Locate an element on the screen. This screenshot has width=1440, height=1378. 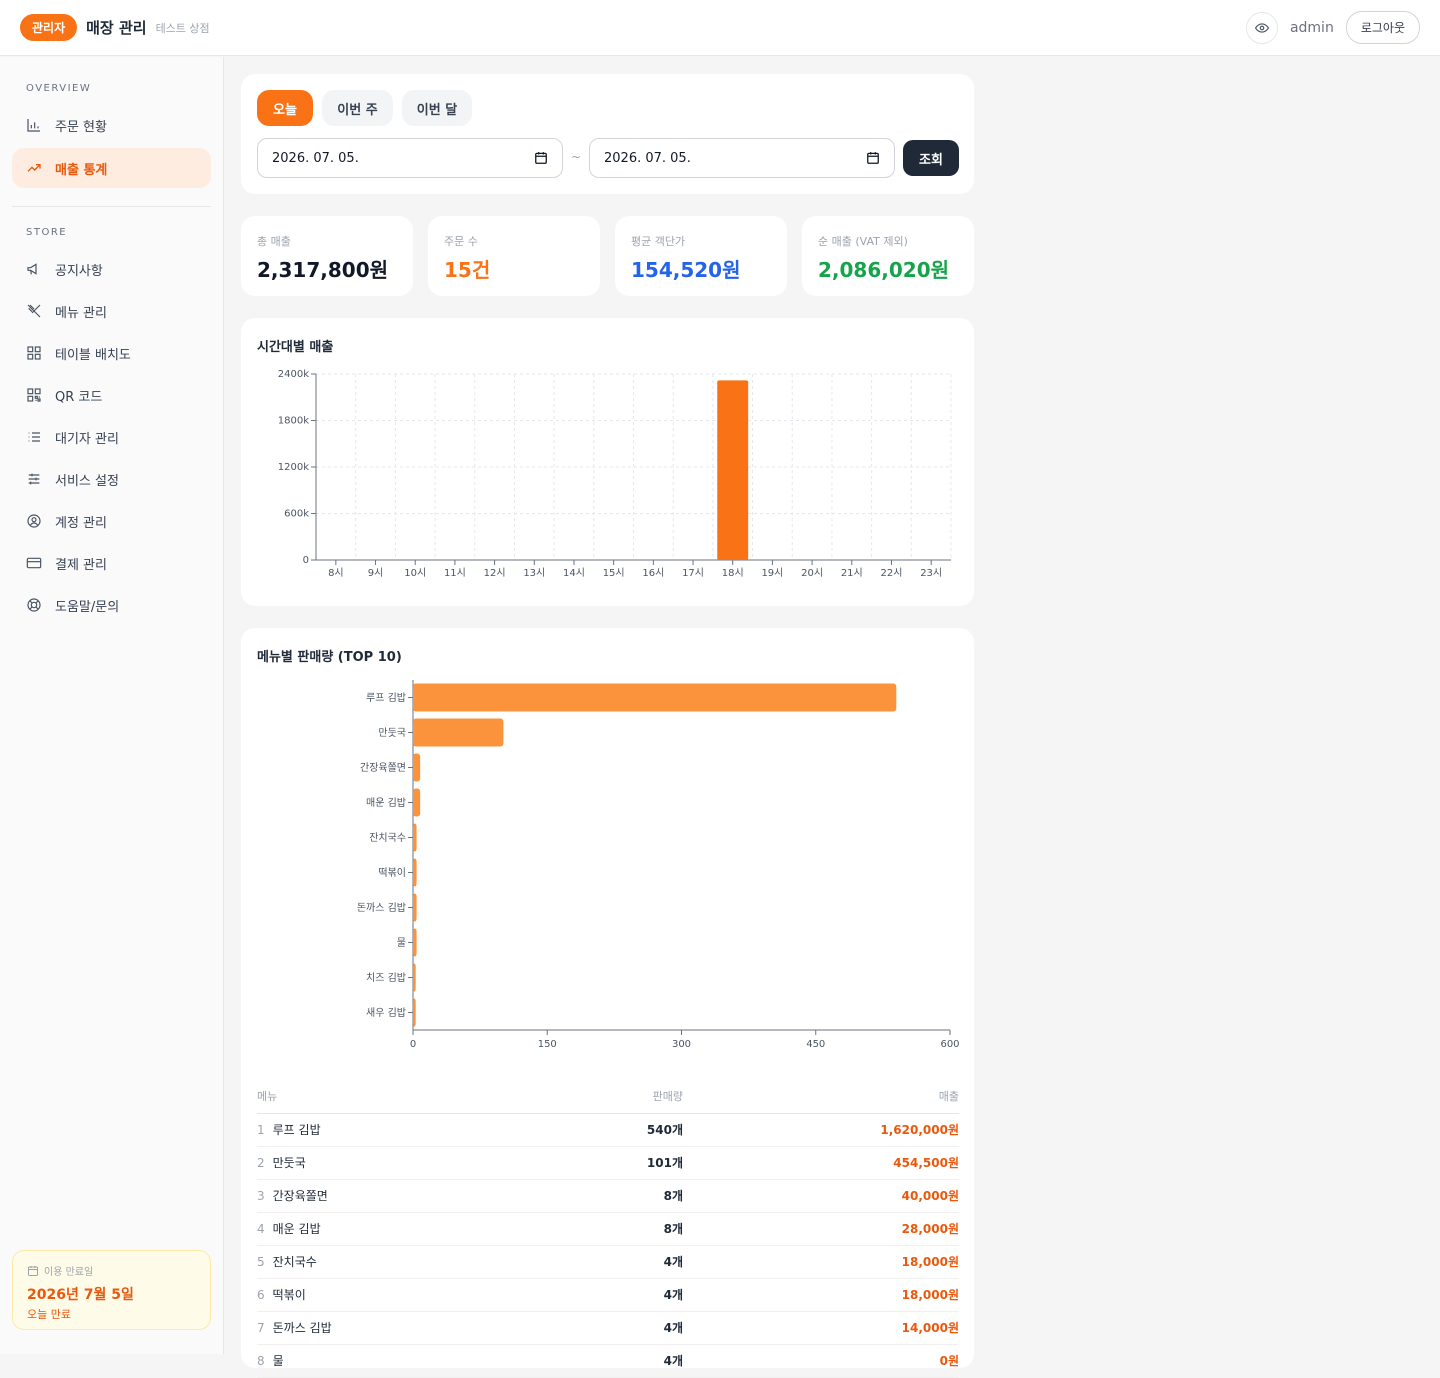
start-date-value: 2026. 07. 05. is located at coordinates (315, 158).